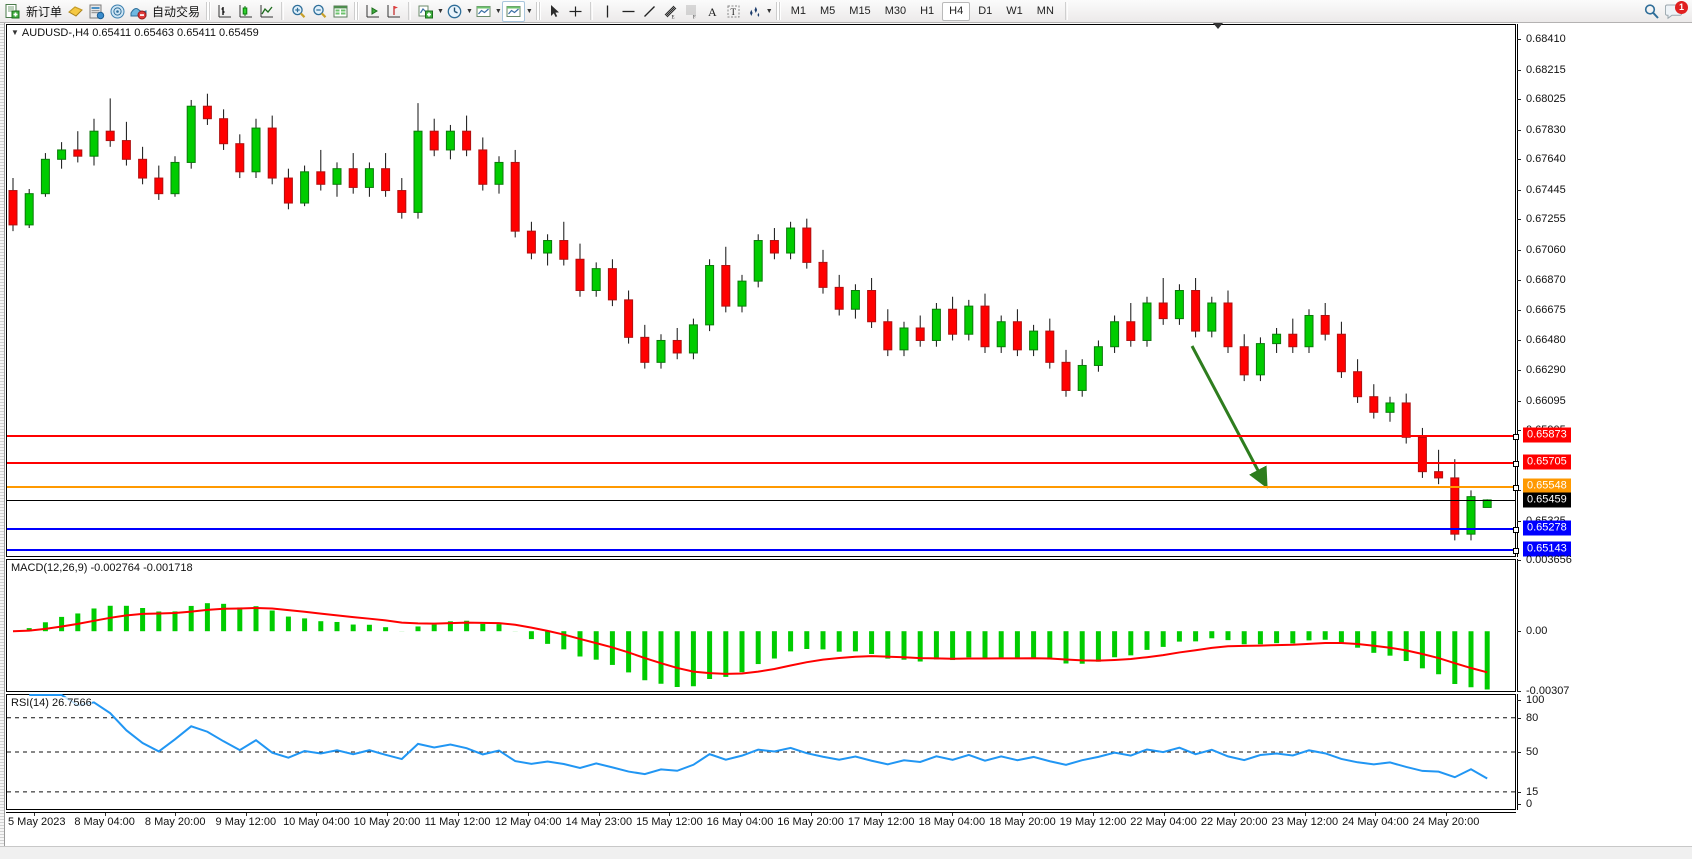 Image resolution: width=1692 pixels, height=859 pixels. I want to click on chevron-down-icon-5: ▼, so click(769, 11).